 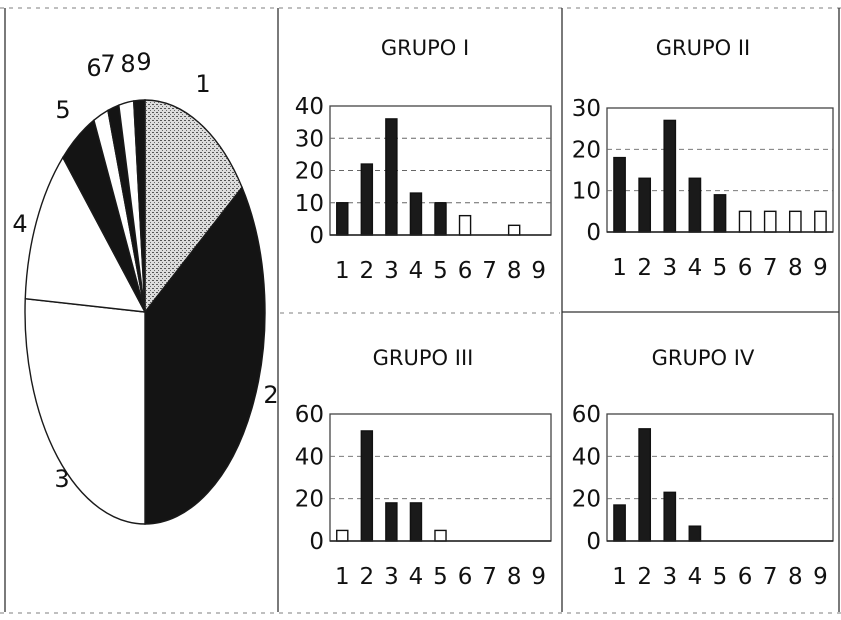 What do you see at coordinates (270, 395) in the screenshot?
I see `pie-label-2: 2` at bounding box center [270, 395].